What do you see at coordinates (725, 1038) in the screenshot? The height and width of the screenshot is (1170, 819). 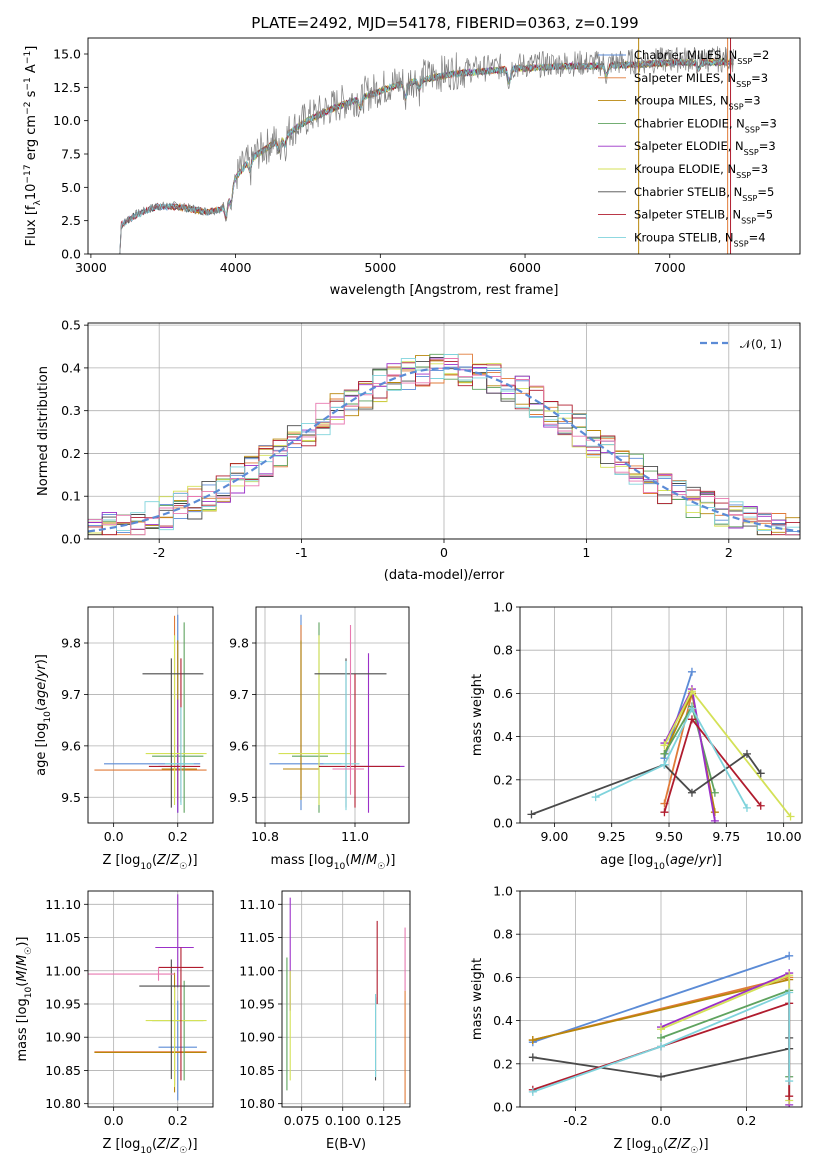 I see `series-kroupa-elodie` at bounding box center [725, 1038].